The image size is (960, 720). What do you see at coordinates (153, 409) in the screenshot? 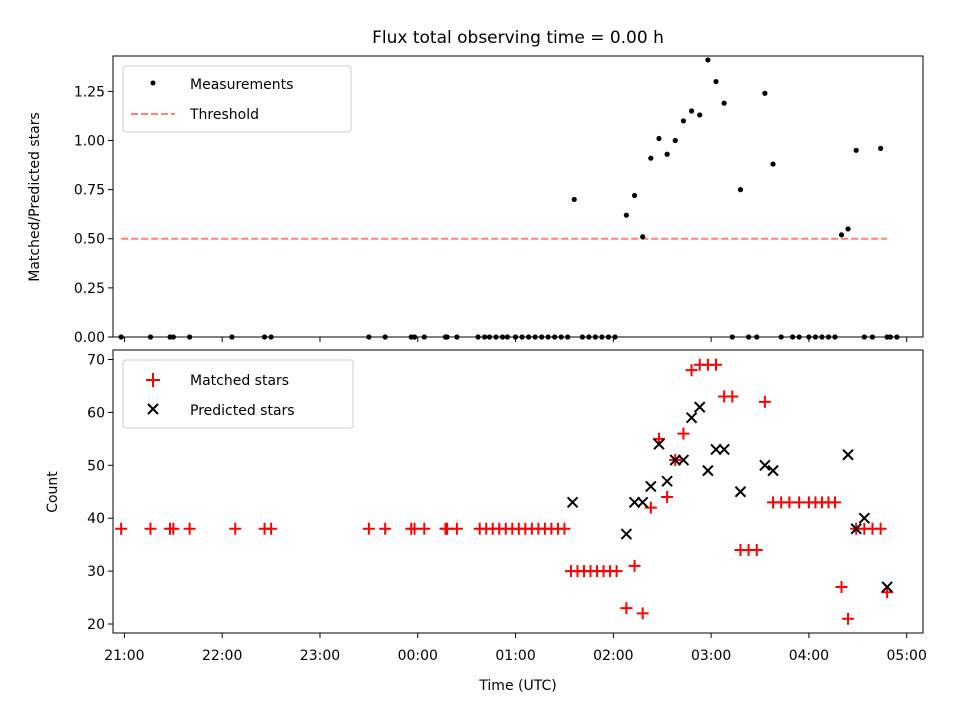
I see `legend-predicted-marker` at bounding box center [153, 409].